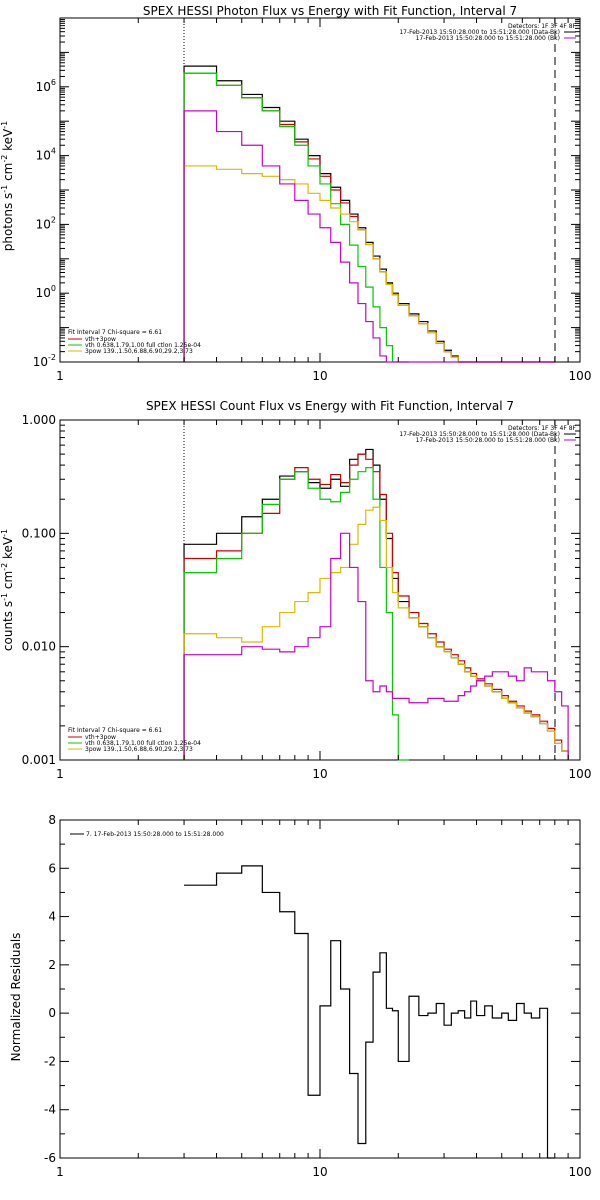 This screenshot has width=600, height=1200. I want to click on photon-legend-text: vth 0.638,1.79,1.00 full ctlon 1.25e-04, so click(143, 345).